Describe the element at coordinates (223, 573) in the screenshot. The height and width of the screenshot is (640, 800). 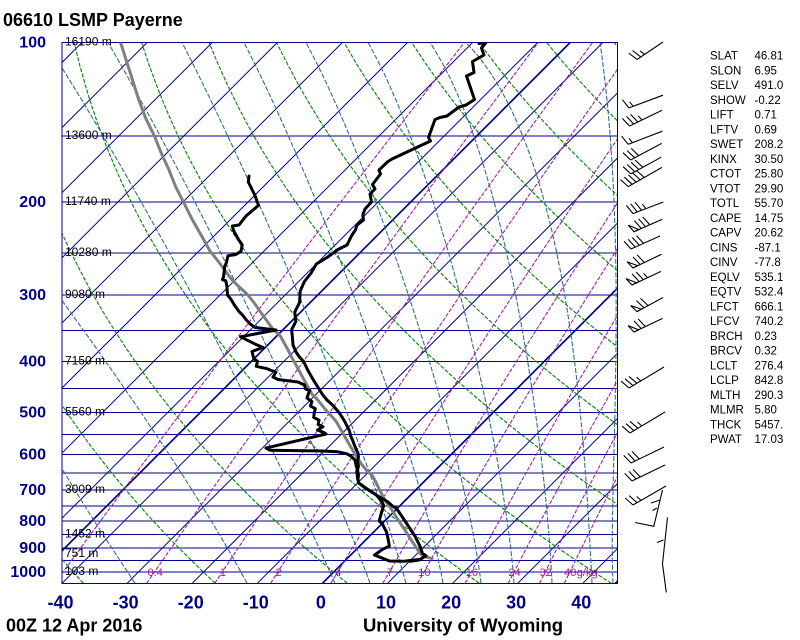
I see `svg-text: 1` at that location.